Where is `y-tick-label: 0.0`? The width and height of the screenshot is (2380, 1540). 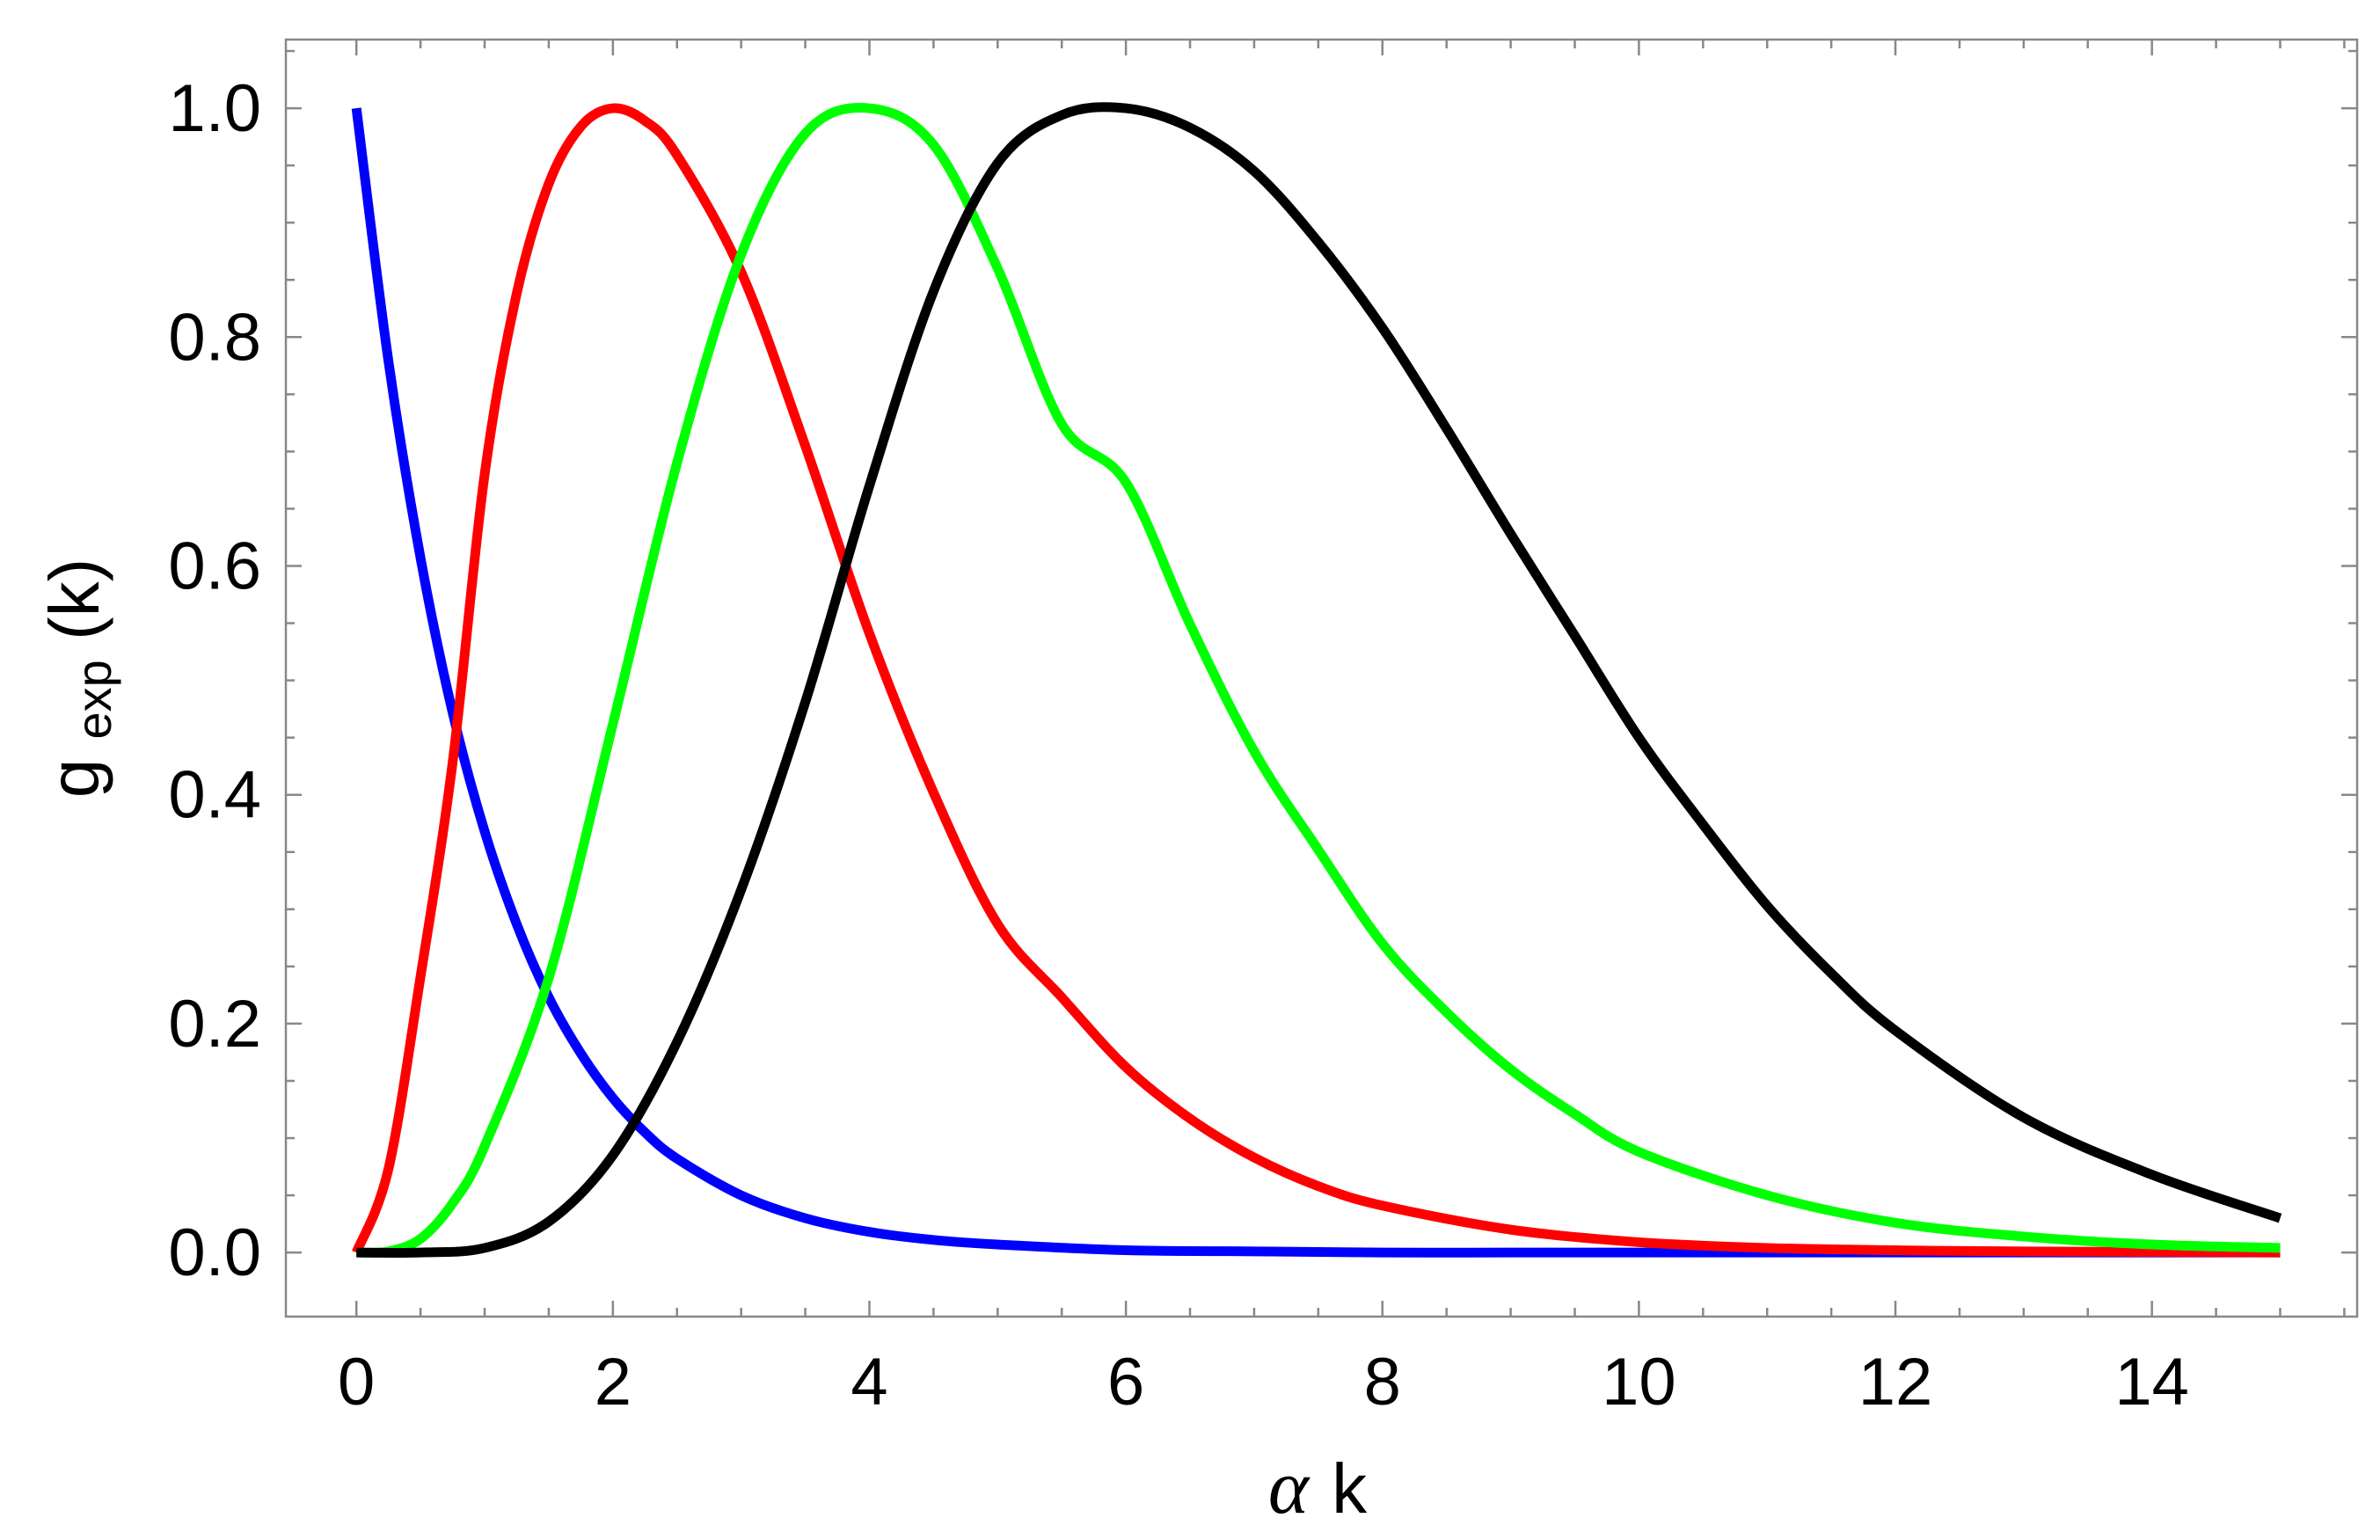
y-tick-label: 0.0 is located at coordinates (214, 1252).